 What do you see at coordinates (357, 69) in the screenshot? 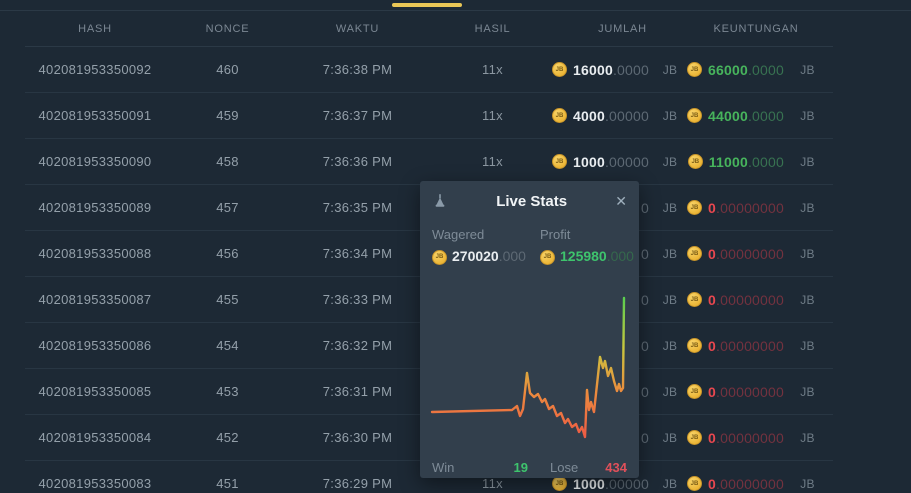
I see `time-cell: 7:36:38 PM` at bounding box center [357, 69].